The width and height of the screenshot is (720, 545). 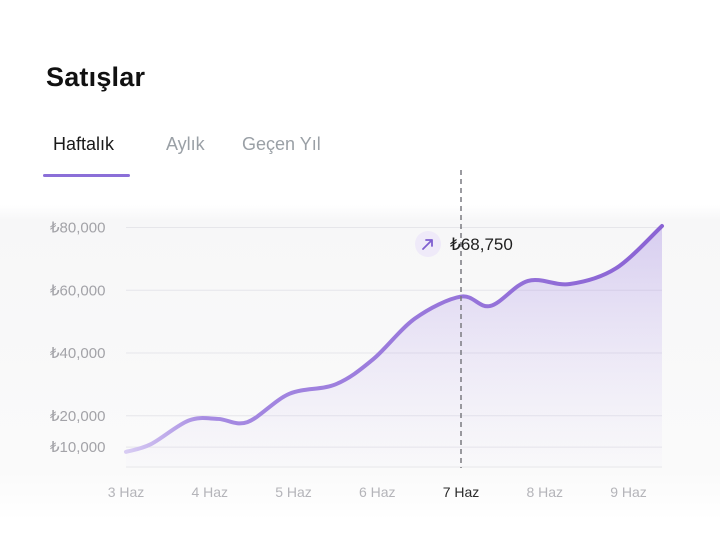 What do you see at coordinates (77, 416) in the screenshot?
I see `y-tick-label: ₺20,000` at bounding box center [77, 416].